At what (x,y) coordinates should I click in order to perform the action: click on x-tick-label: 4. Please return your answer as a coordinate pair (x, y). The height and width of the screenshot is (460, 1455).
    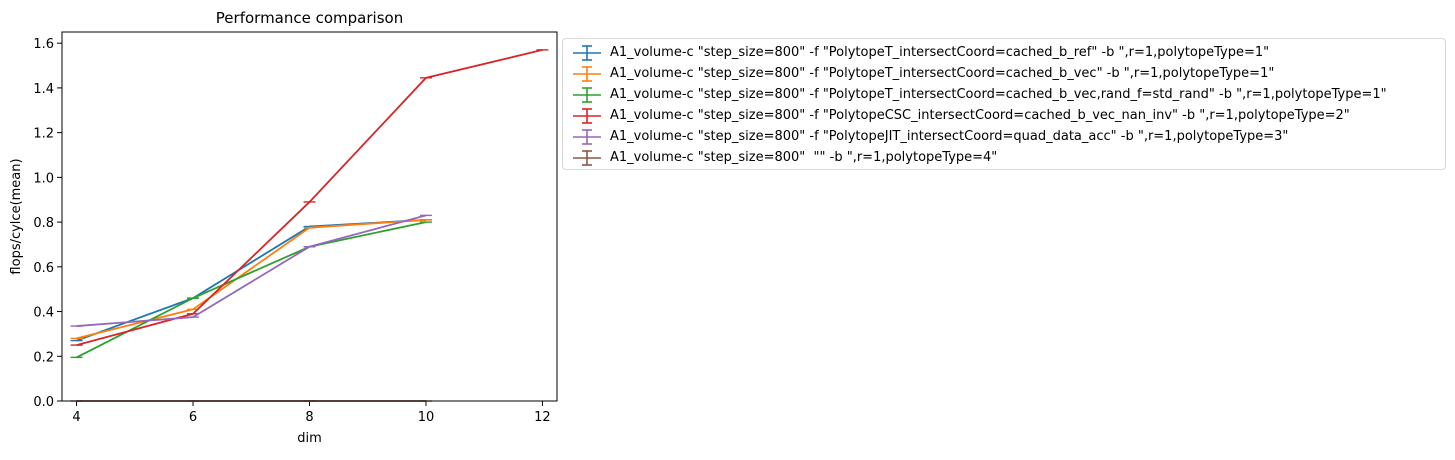
    Looking at the image, I should click on (76, 417).